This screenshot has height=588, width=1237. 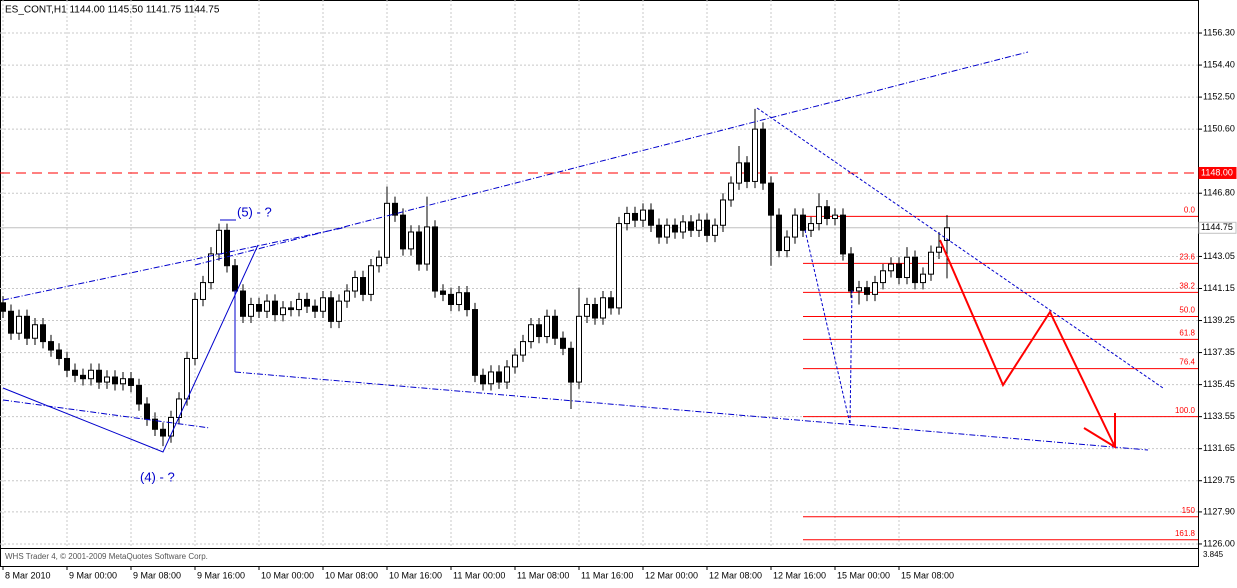 I want to click on fib-label: 38.2, so click(x=1187, y=285).